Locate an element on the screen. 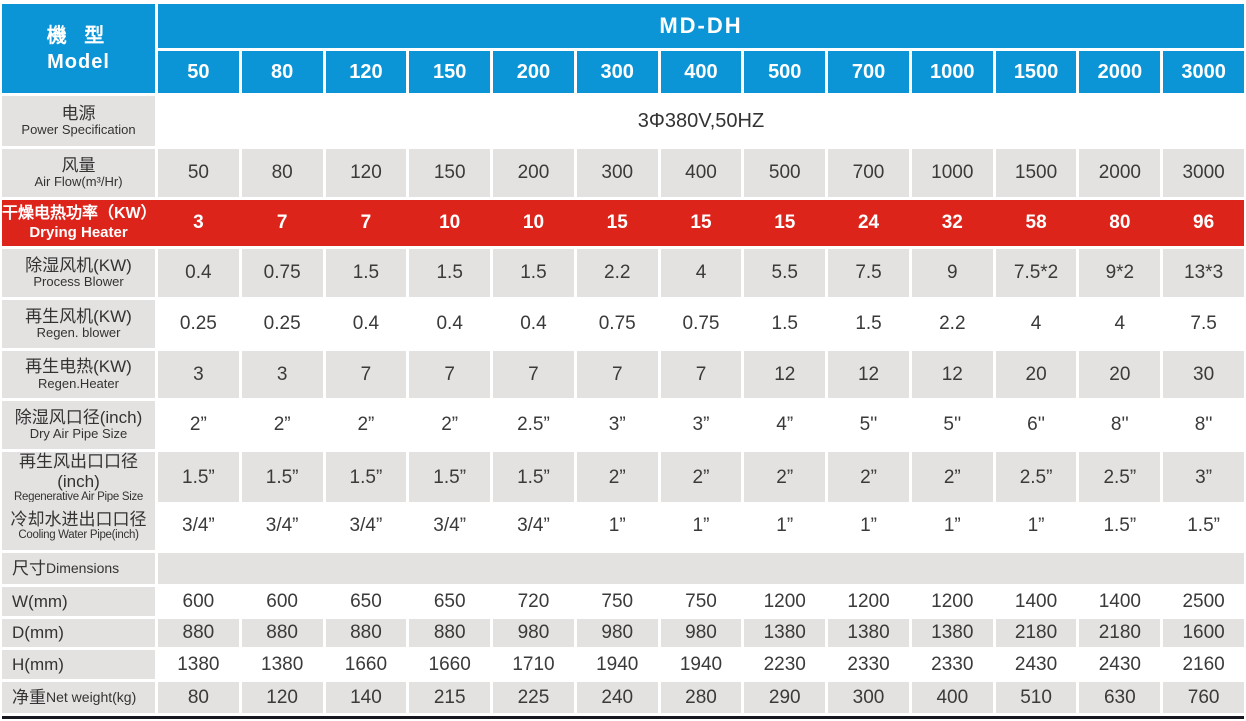 The image size is (1246, 721). table-cell: 400 is located at coordinates (701, 173).